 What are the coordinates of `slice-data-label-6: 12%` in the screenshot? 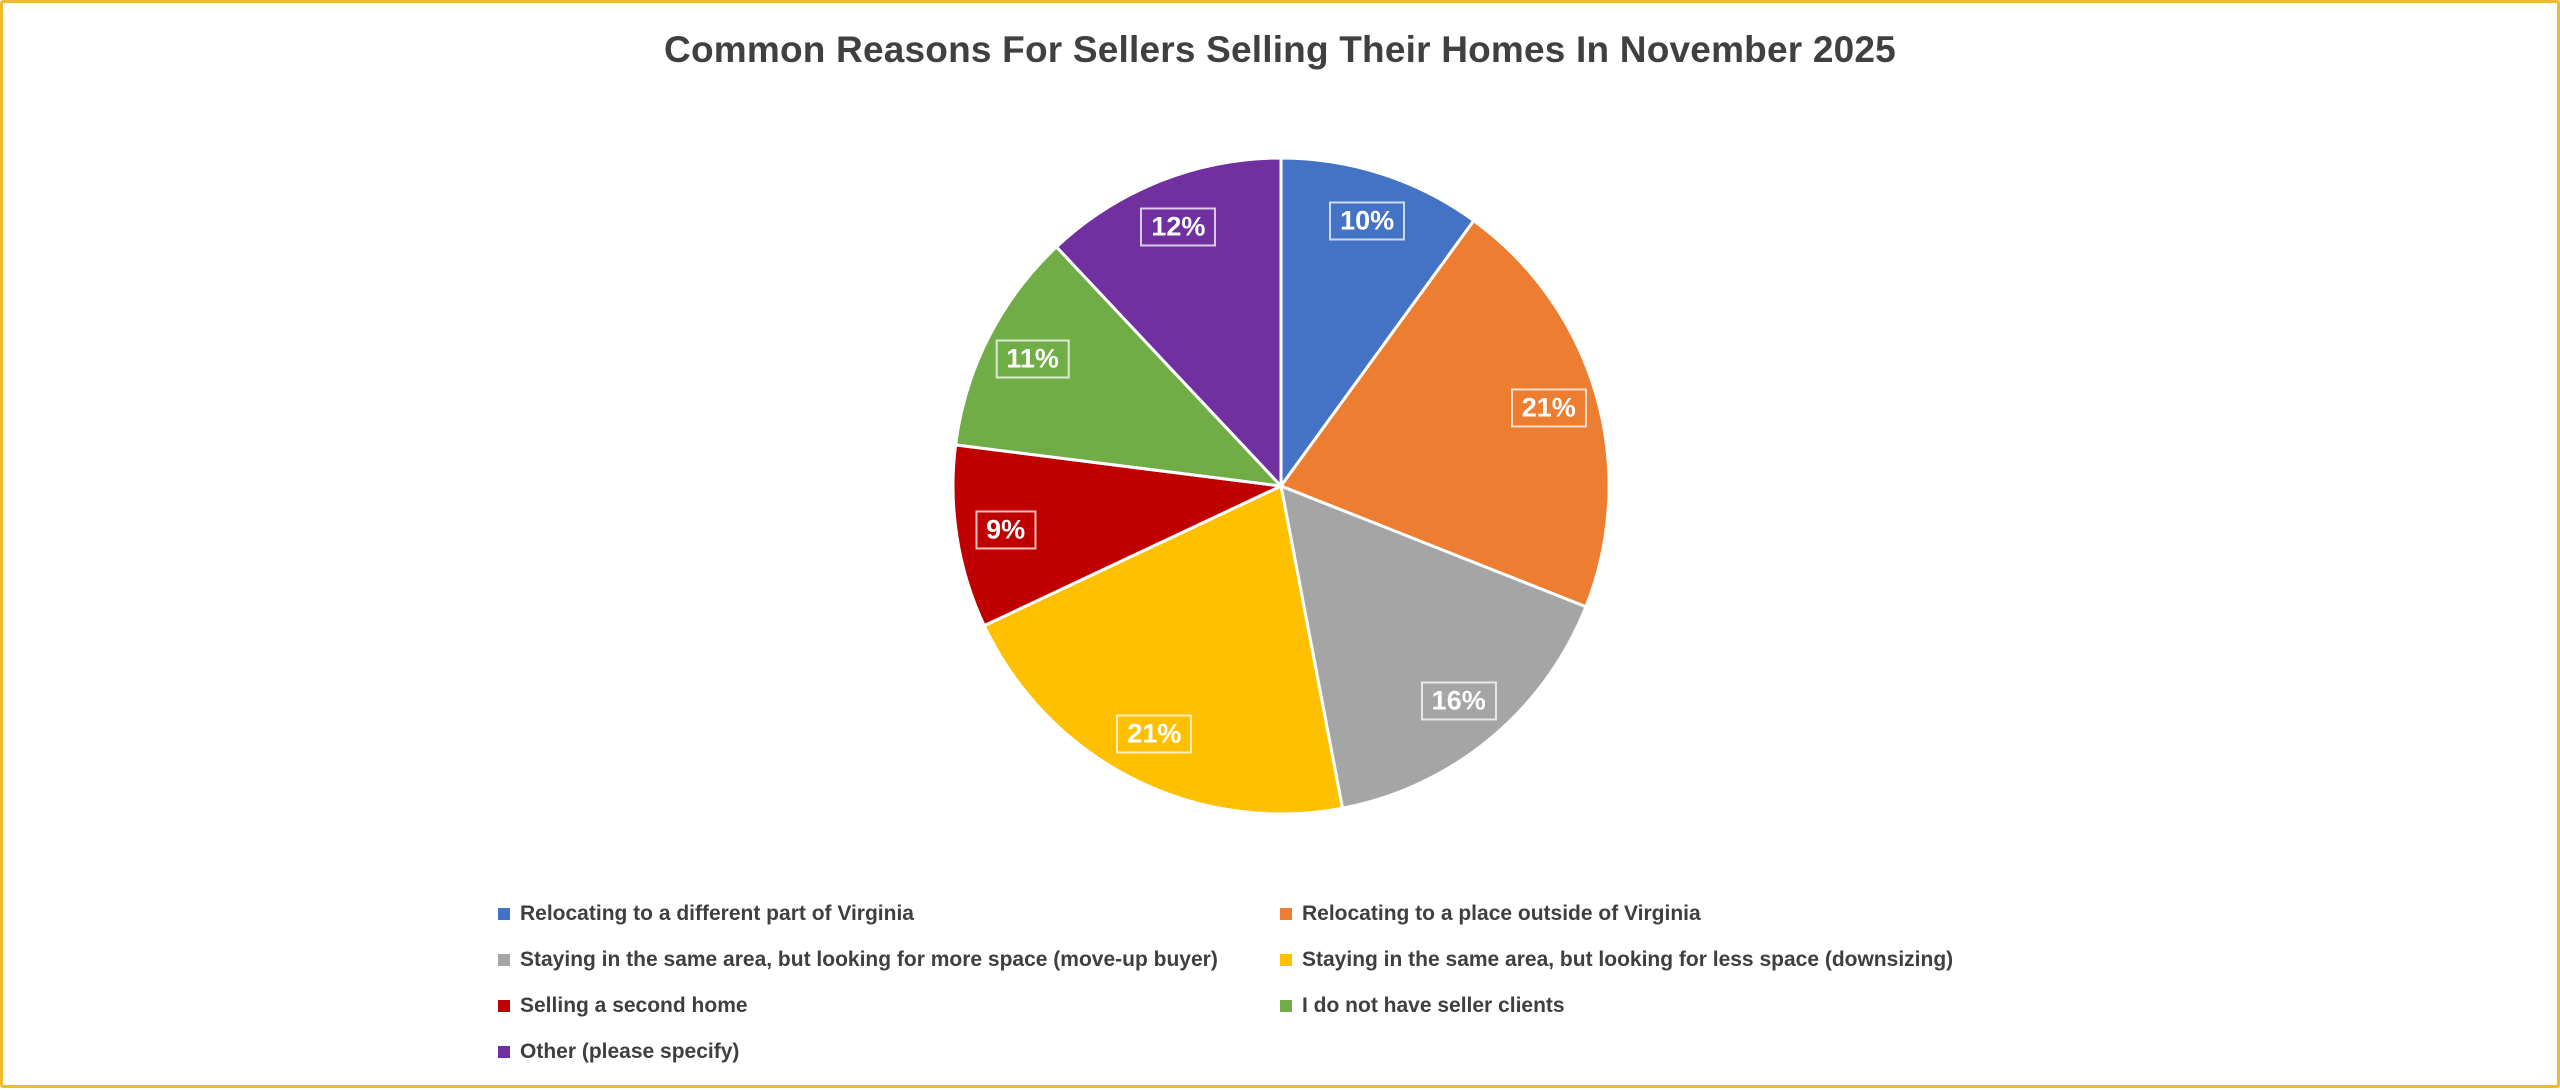 It's located at (1178, 227).